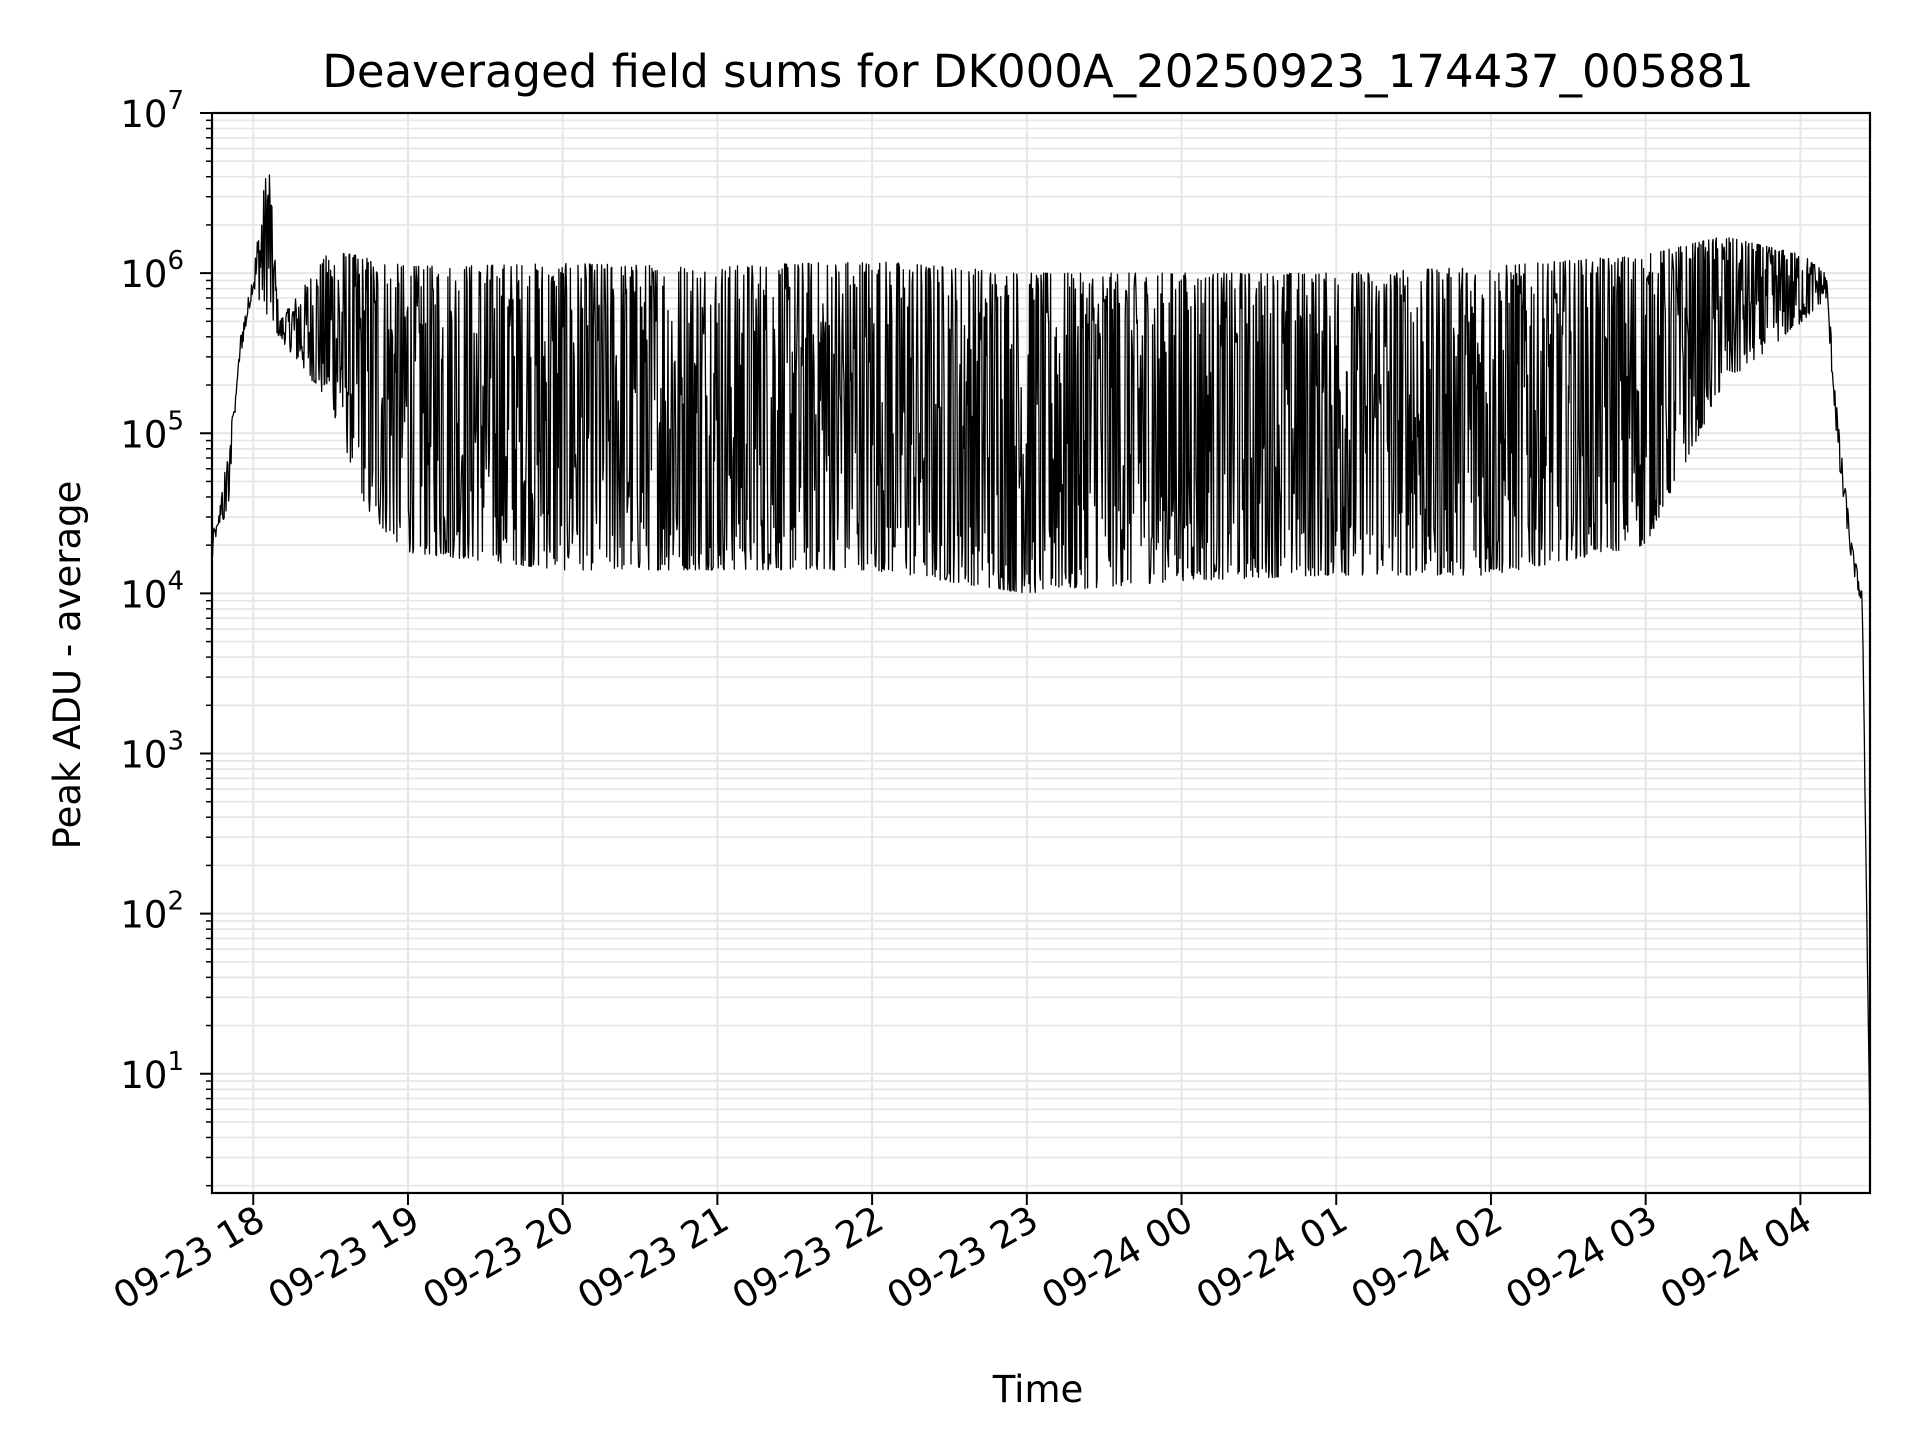 The width and height of the screenshot is (1920, 1440). What do you see at coordinates (166, 636) in the screenshot?
I see `y-axis: 10¹ 10² 10³ 10⁴ 10⁵ 10⁶ 10⁷` at bounding box center [166, 636].